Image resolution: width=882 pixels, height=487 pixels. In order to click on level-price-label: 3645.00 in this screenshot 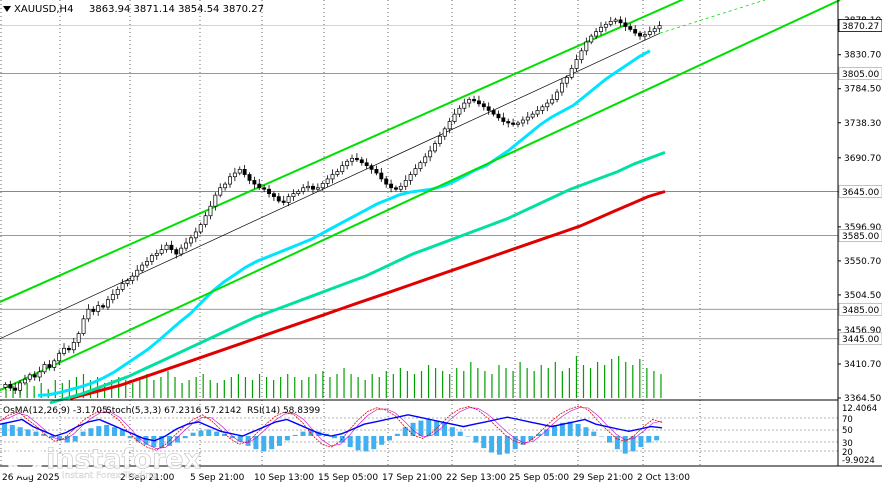, I will do `click(860, 193)`.